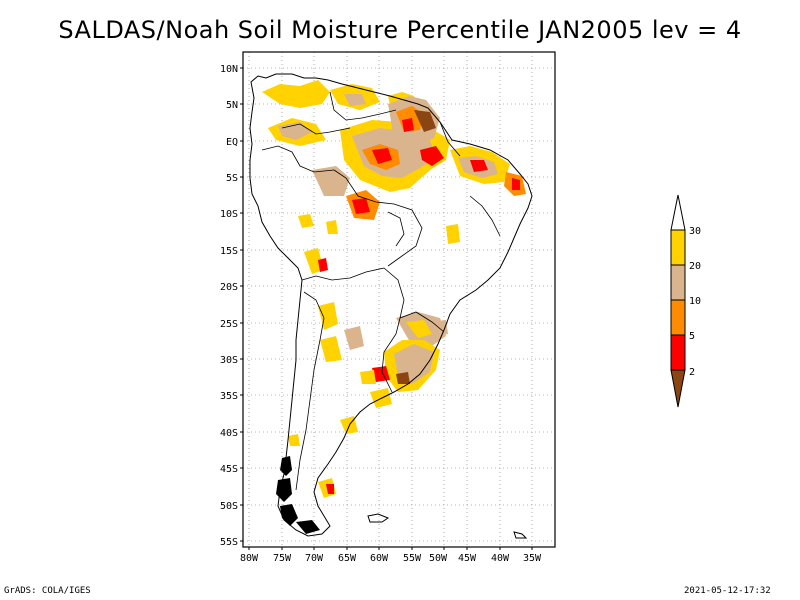 This screenshot has width=800, height=600. What do you see at coordinates (678, 212) in the screenshot?
I see `color-bar-top-arrow` at bounding box center [678, 212].